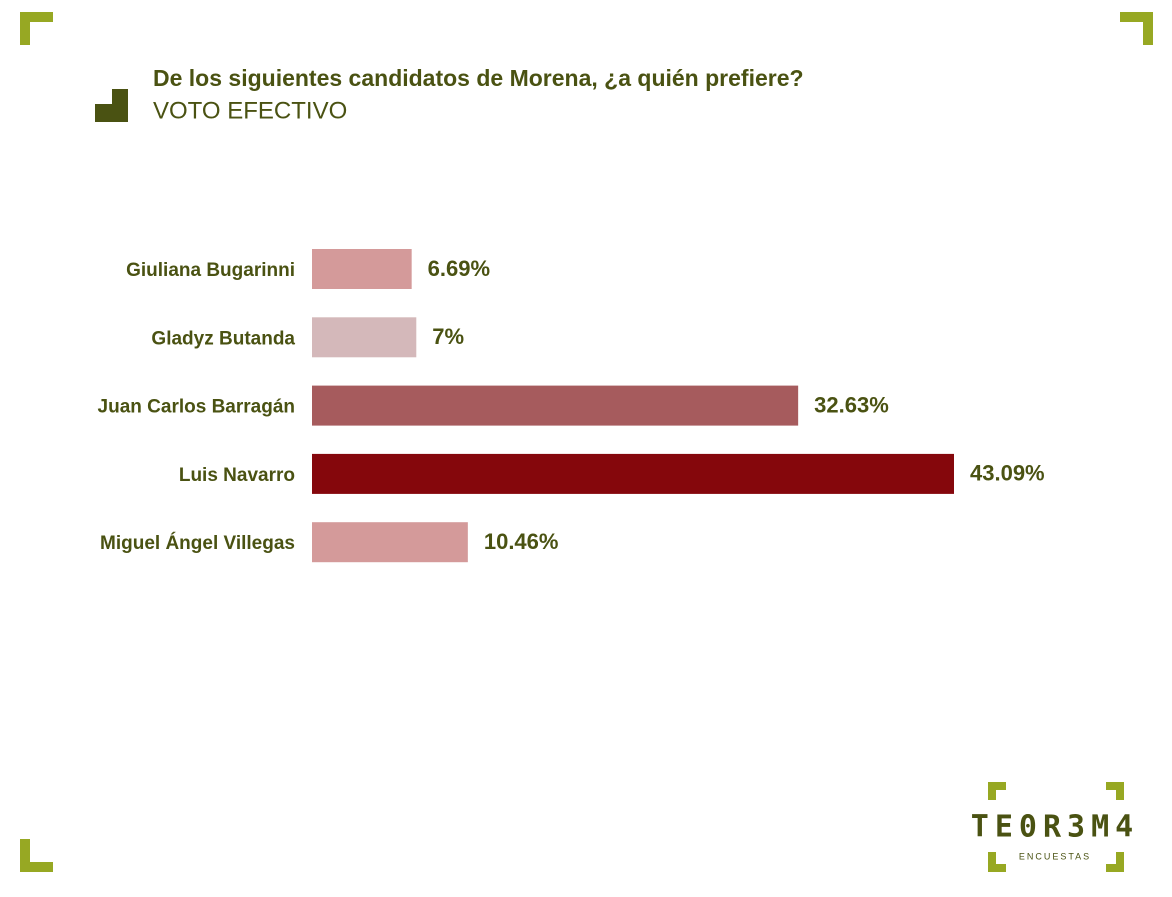 This screenshot has width=1172, height=897. Describe the element at coordinates (196, 407) in the screenshot. I see `category-label: Juan Carlos Barragán` at that location.